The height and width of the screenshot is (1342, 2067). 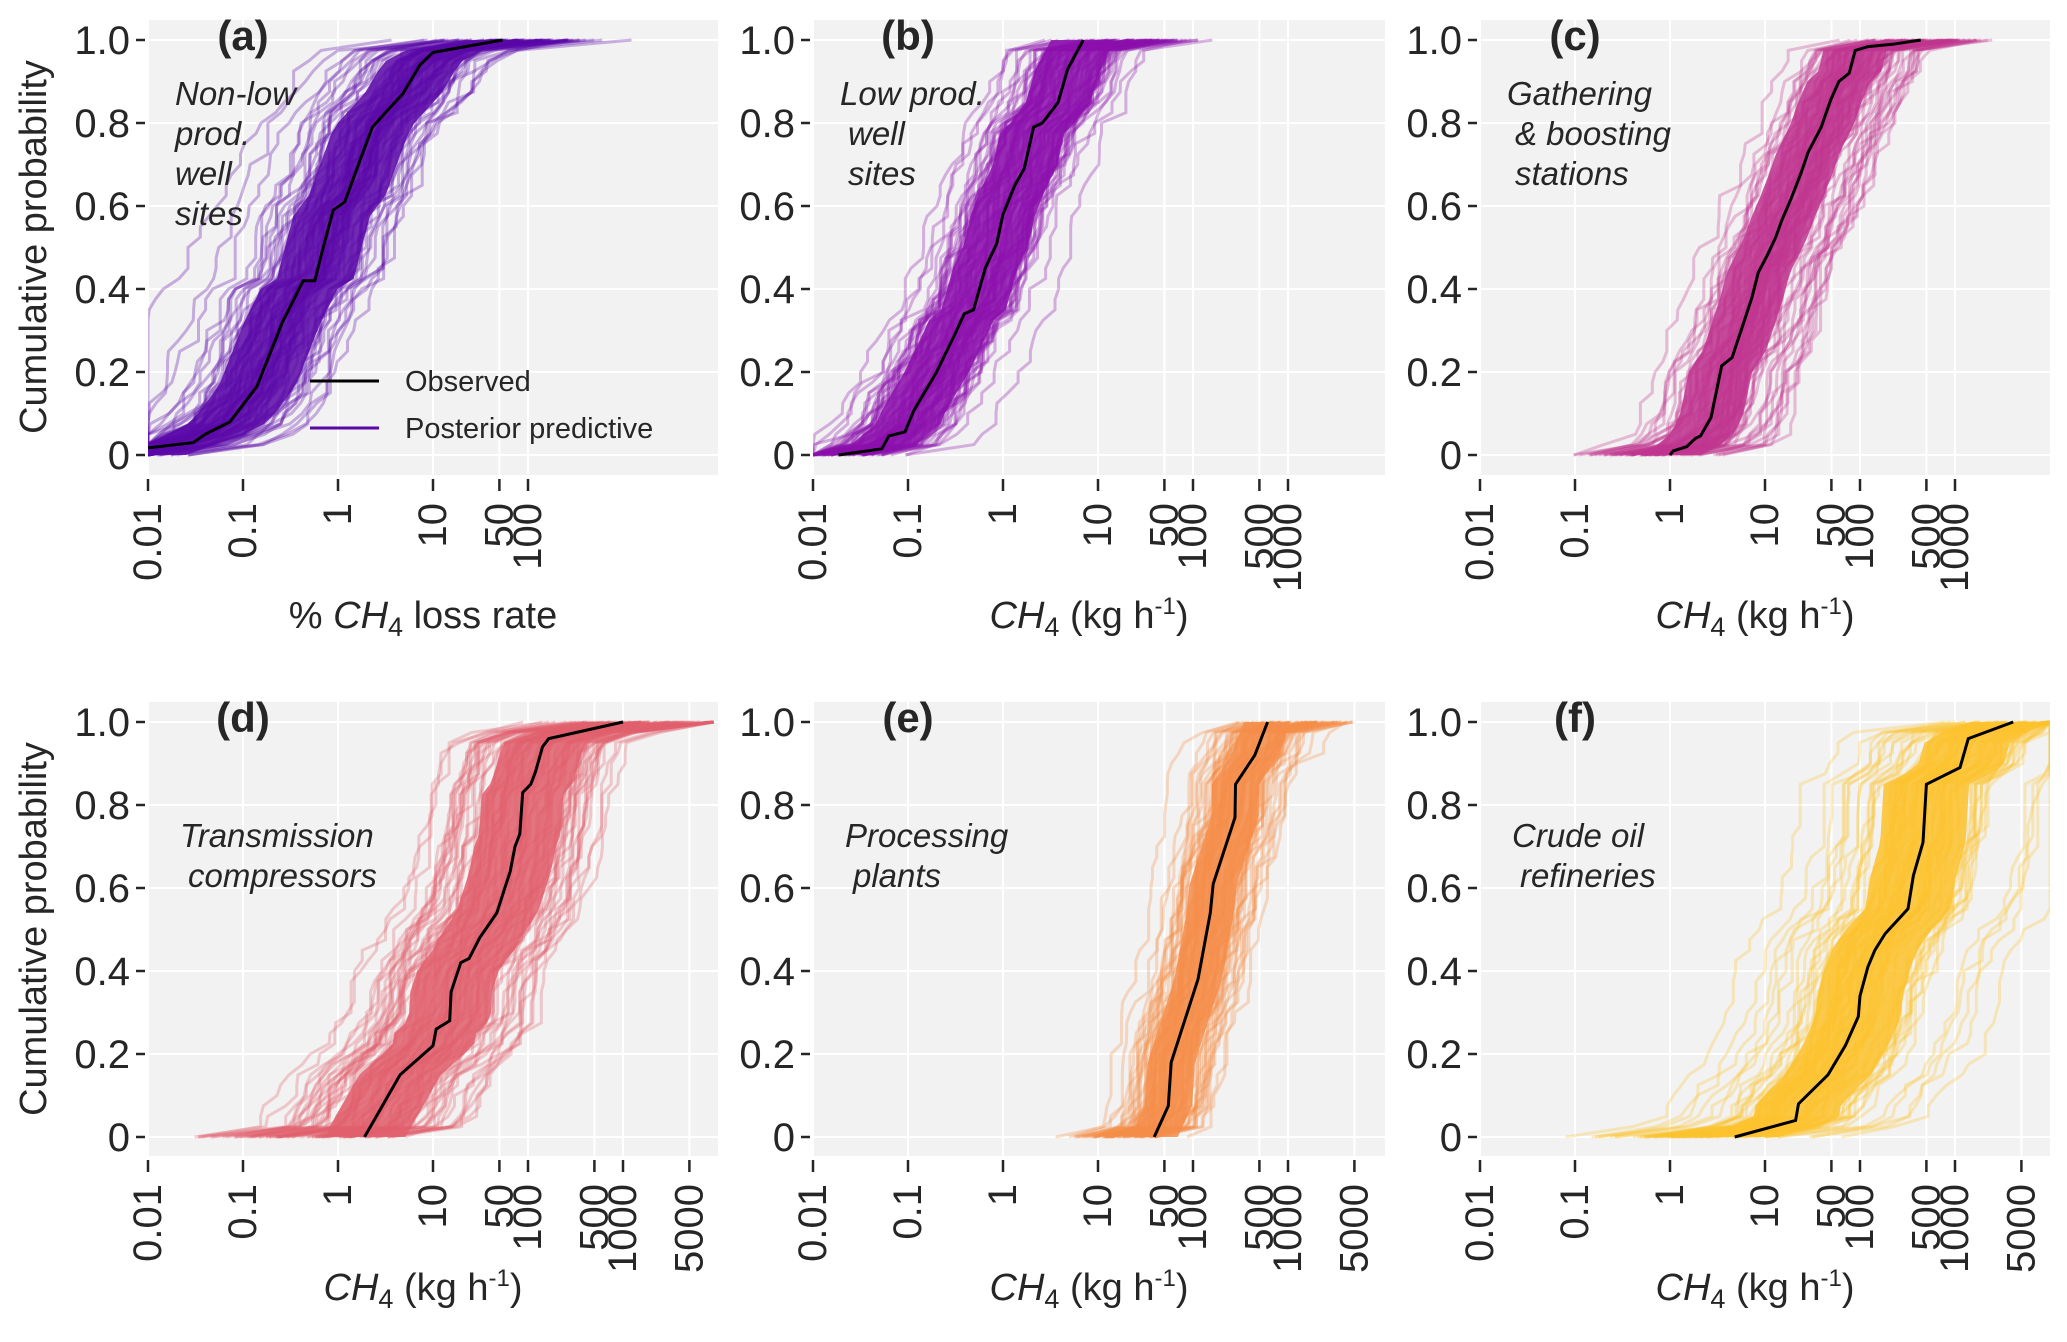 What do you see at coordinates (767, 207) in the screenshot?
I see `y-tick-label: 0.6` at bounding box center [767, 207].